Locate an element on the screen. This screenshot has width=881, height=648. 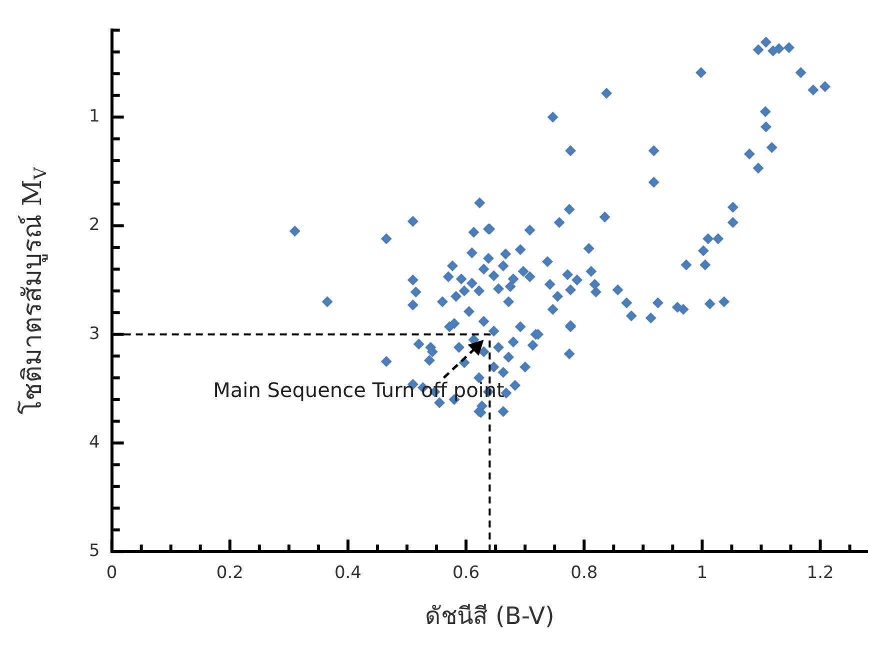
y-axis-title: โชติมาตรสัมบูรณ์ MV is located at coordinates (33, 290).